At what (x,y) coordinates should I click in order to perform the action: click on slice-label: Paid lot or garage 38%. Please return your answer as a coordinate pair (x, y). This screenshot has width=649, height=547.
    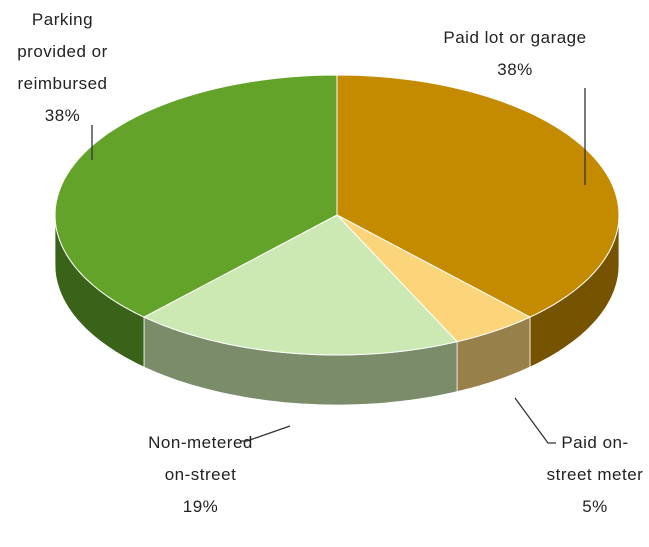
    Looking at the image, I should click on (515, 54).